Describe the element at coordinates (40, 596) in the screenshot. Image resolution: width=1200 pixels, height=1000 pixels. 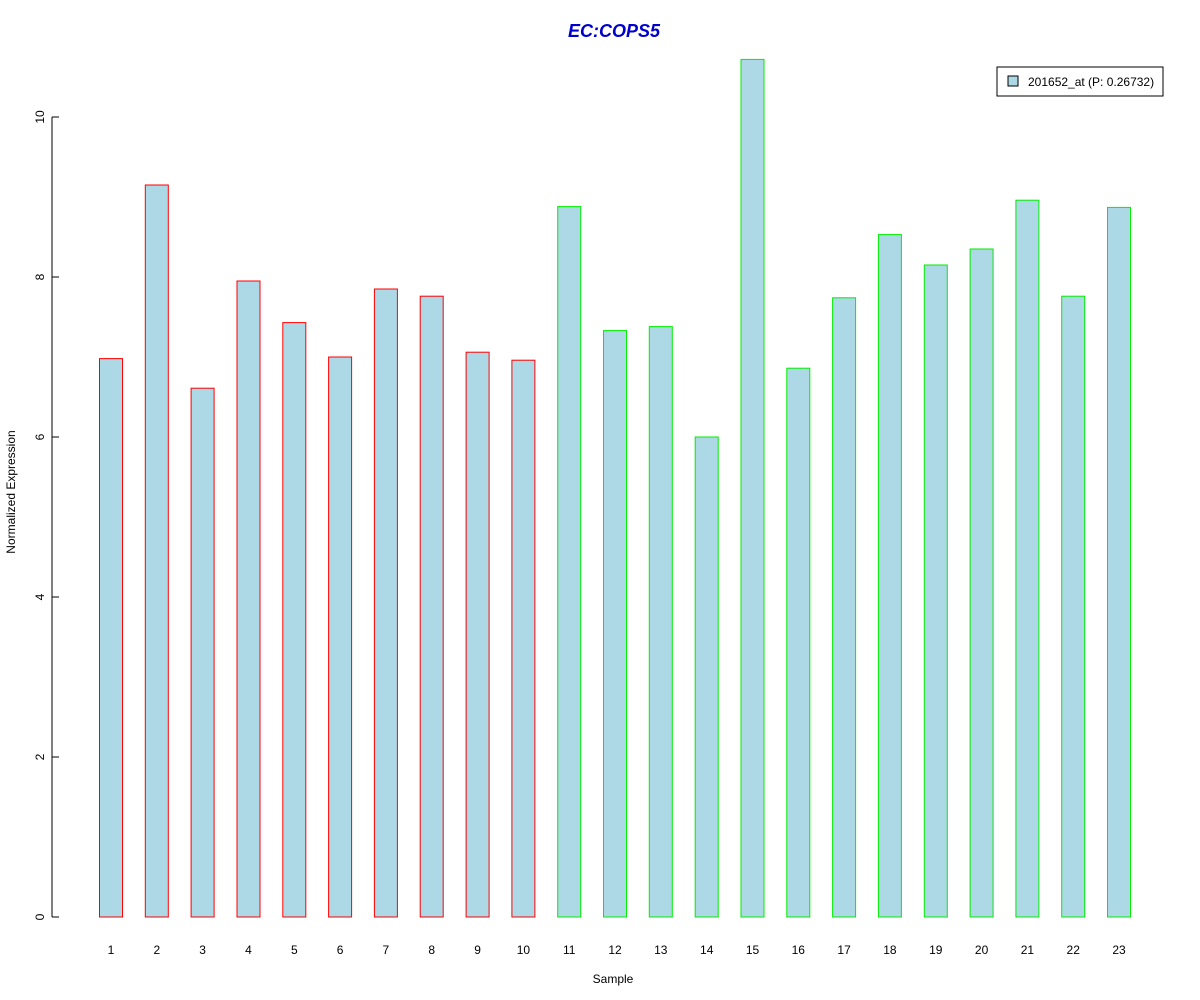
I see `y-tick-label: 4` at that location.